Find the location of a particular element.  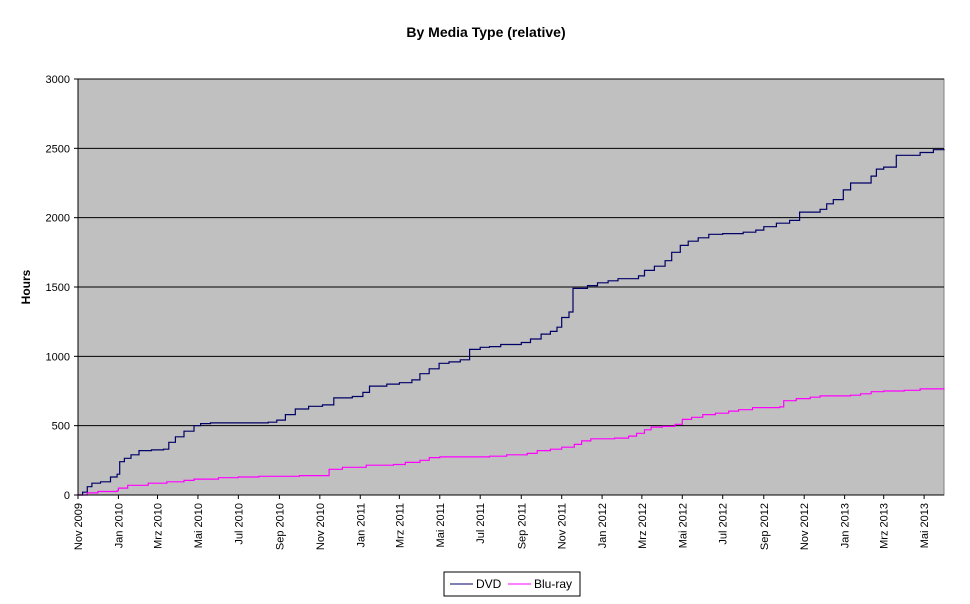

x-tick-label: Jan 2012 is located at coordinates (603, 525).